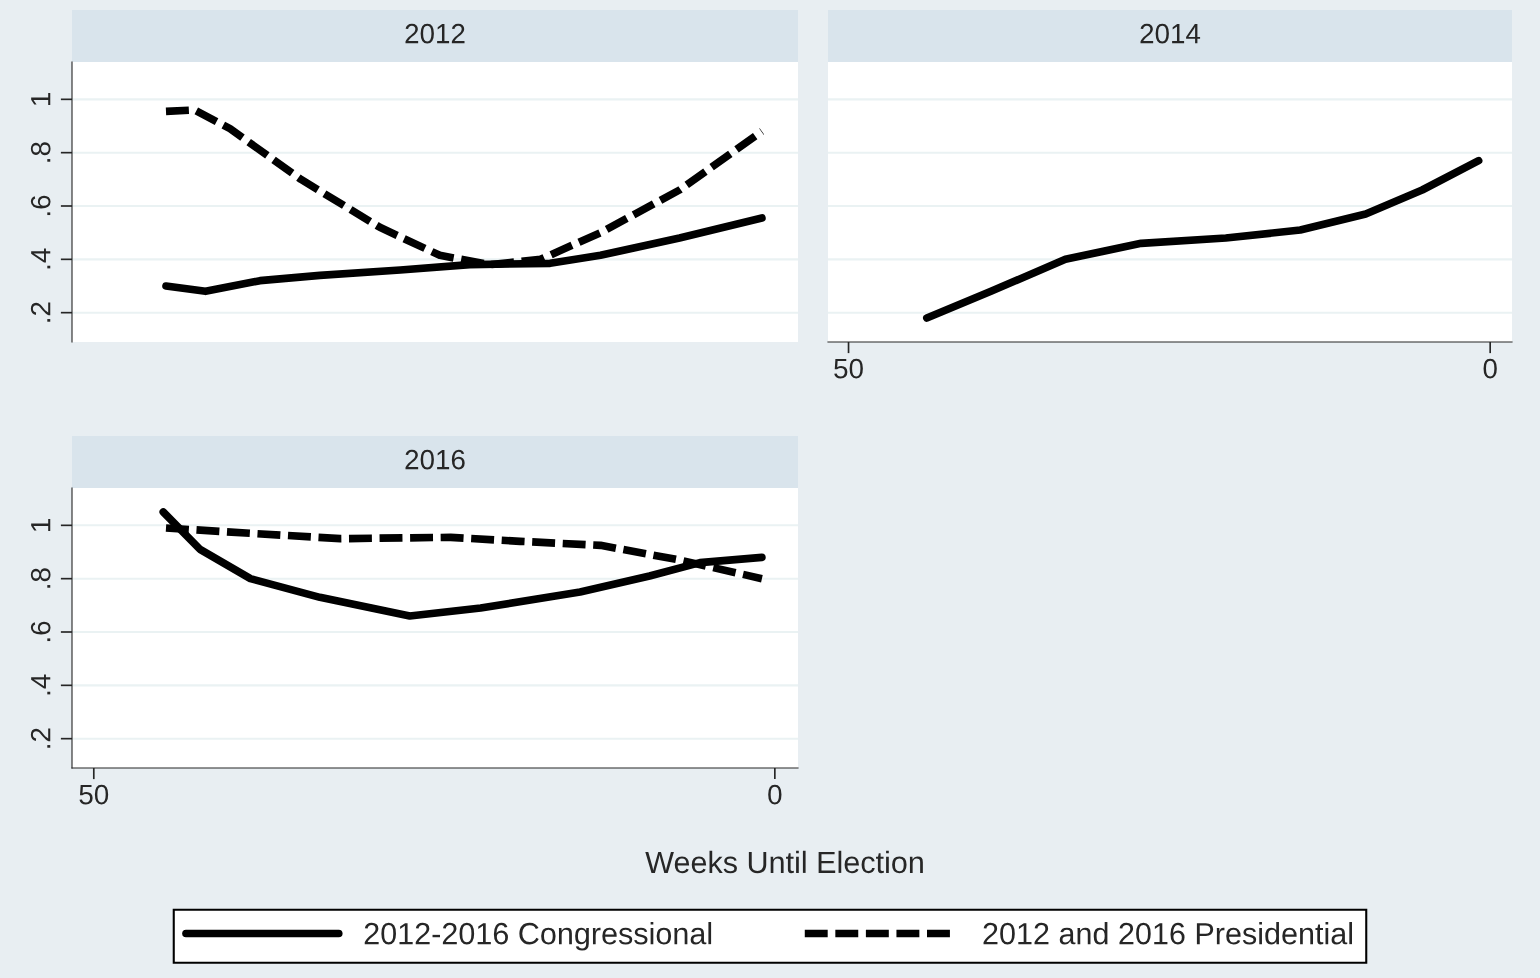 This screenshot has width=1540, height=978. I want to click on chart-title: 2014, so click(1170, 33).